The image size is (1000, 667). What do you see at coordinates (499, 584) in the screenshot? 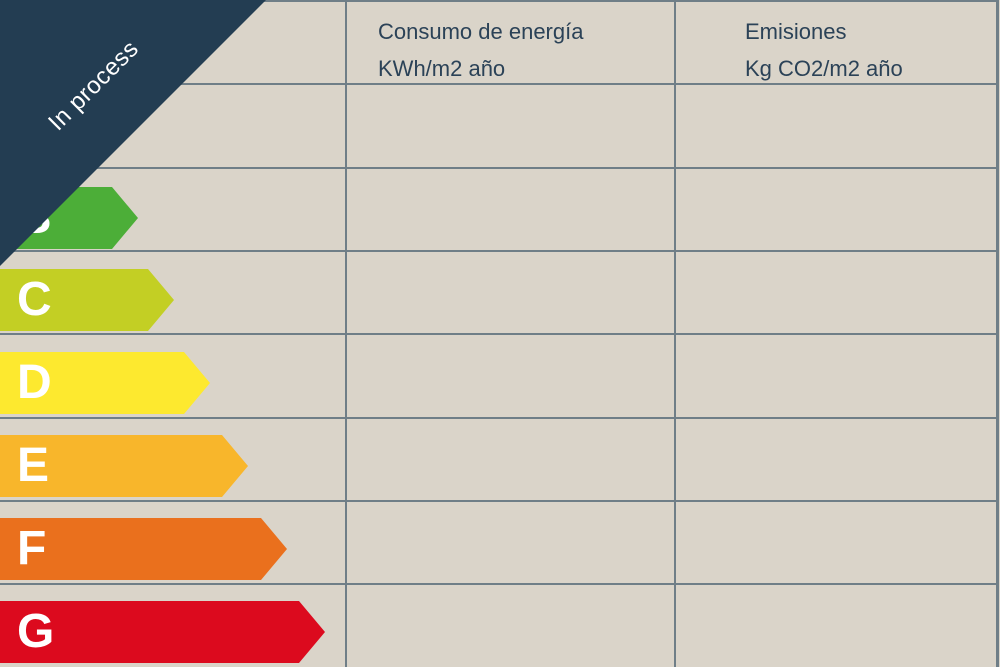
I see `grid-line-row7` at bounding box center [499, 584].